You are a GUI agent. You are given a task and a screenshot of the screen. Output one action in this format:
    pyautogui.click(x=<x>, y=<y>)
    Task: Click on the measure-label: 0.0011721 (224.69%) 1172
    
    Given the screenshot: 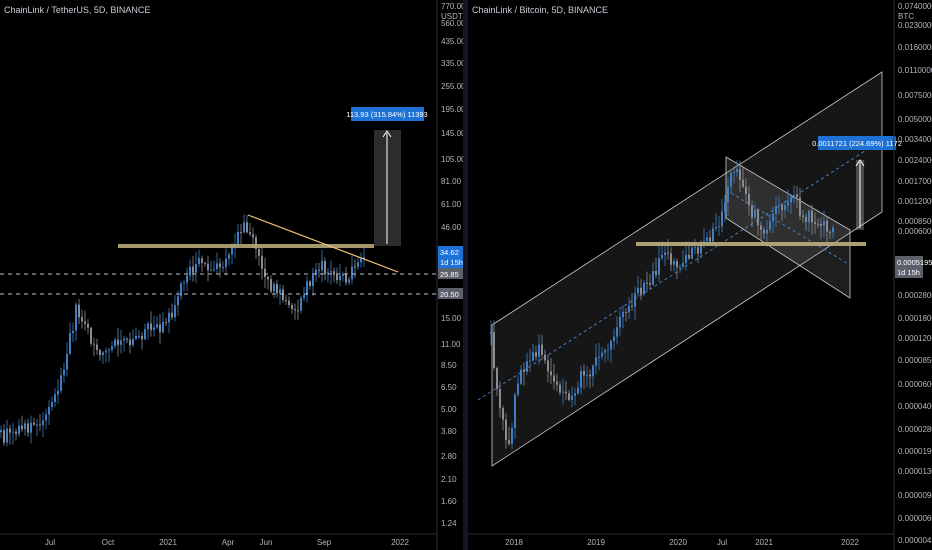 What is the action you would take?
    pyautogui.click(x=857, y=143)
    